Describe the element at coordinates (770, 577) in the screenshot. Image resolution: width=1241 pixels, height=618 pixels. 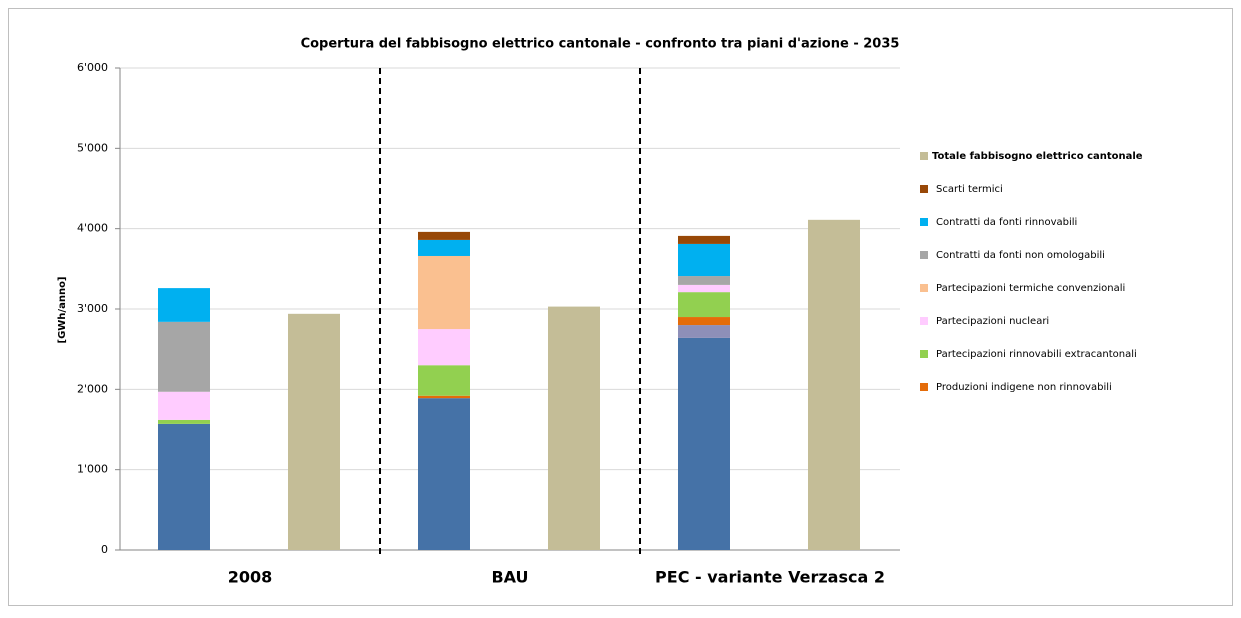
I see `x-tick-label: PEC - variante Verzasca 2` at that location.